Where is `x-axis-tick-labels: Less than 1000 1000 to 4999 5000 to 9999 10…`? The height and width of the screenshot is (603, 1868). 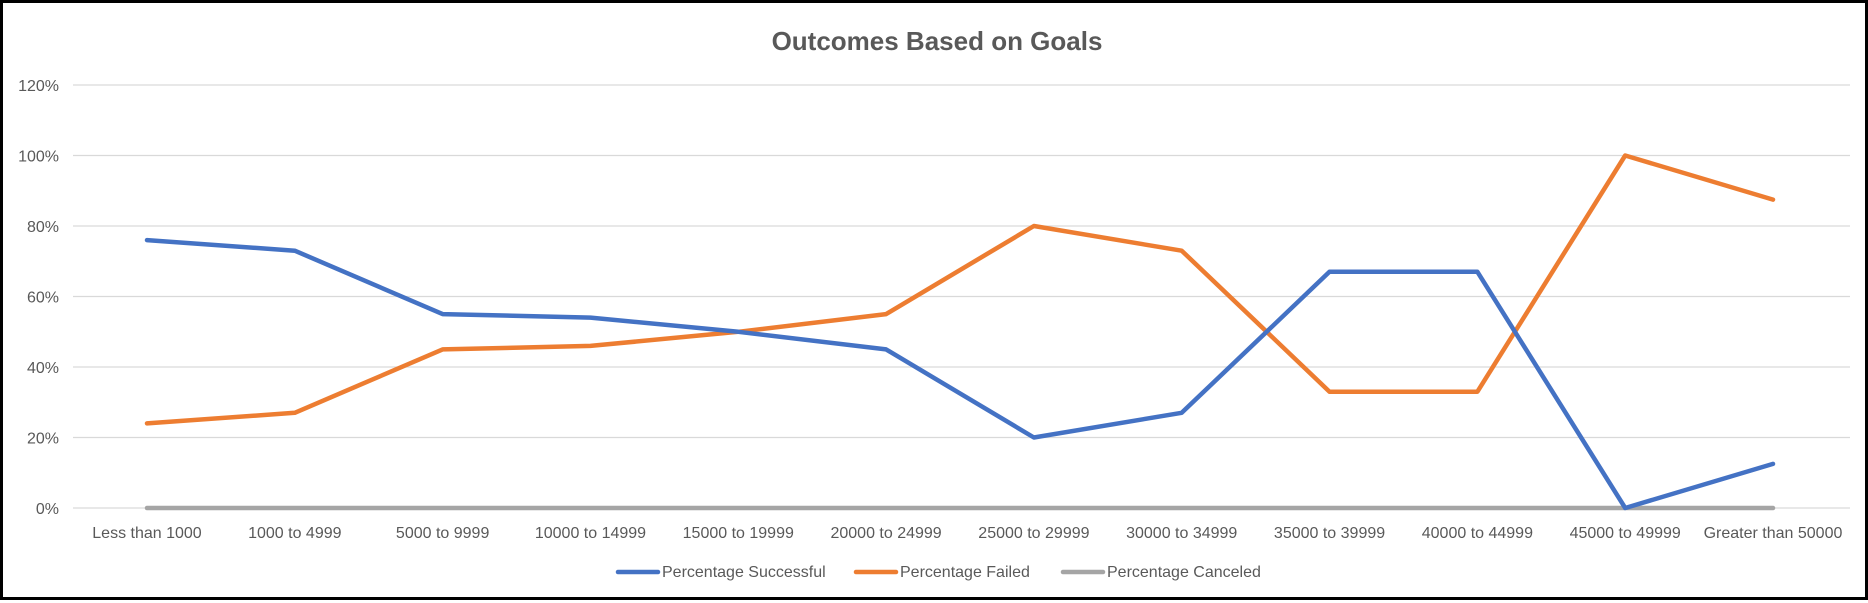 x-axis-tick-labels: Less than 1000 1000 to 4999 5000 to 9999 10… is located at coordinates (967, 533).